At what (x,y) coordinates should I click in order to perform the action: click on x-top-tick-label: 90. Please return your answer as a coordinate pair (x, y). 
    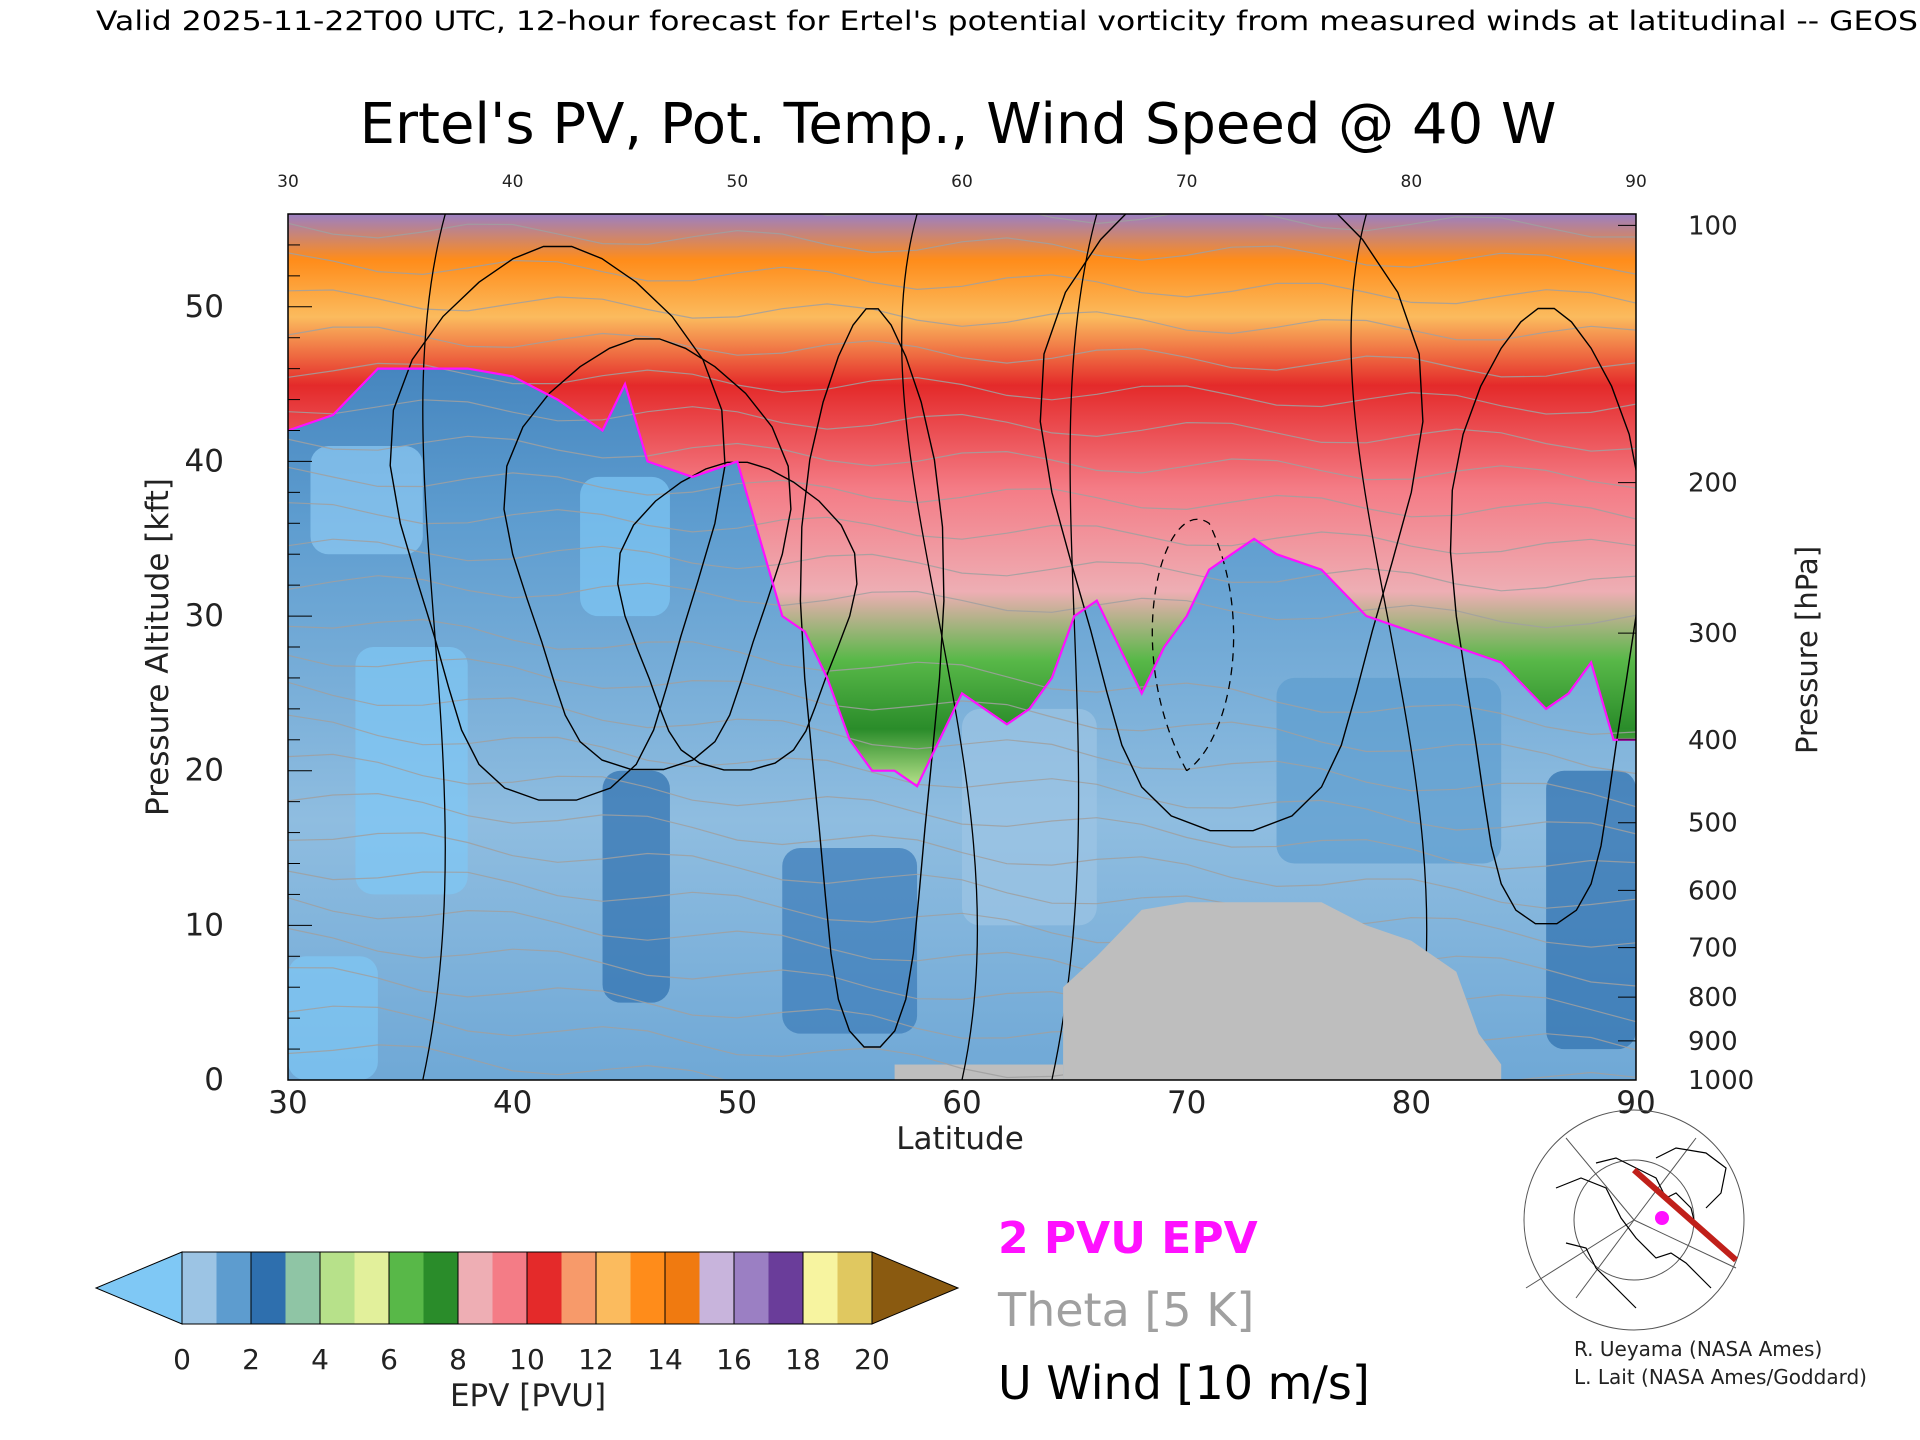
    Looking at the image, I should click on (1636, 182).